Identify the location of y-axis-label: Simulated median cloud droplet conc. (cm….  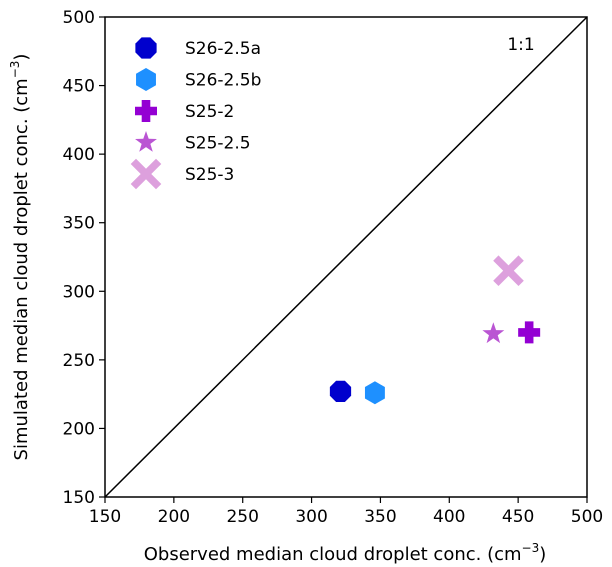
(20, 257).